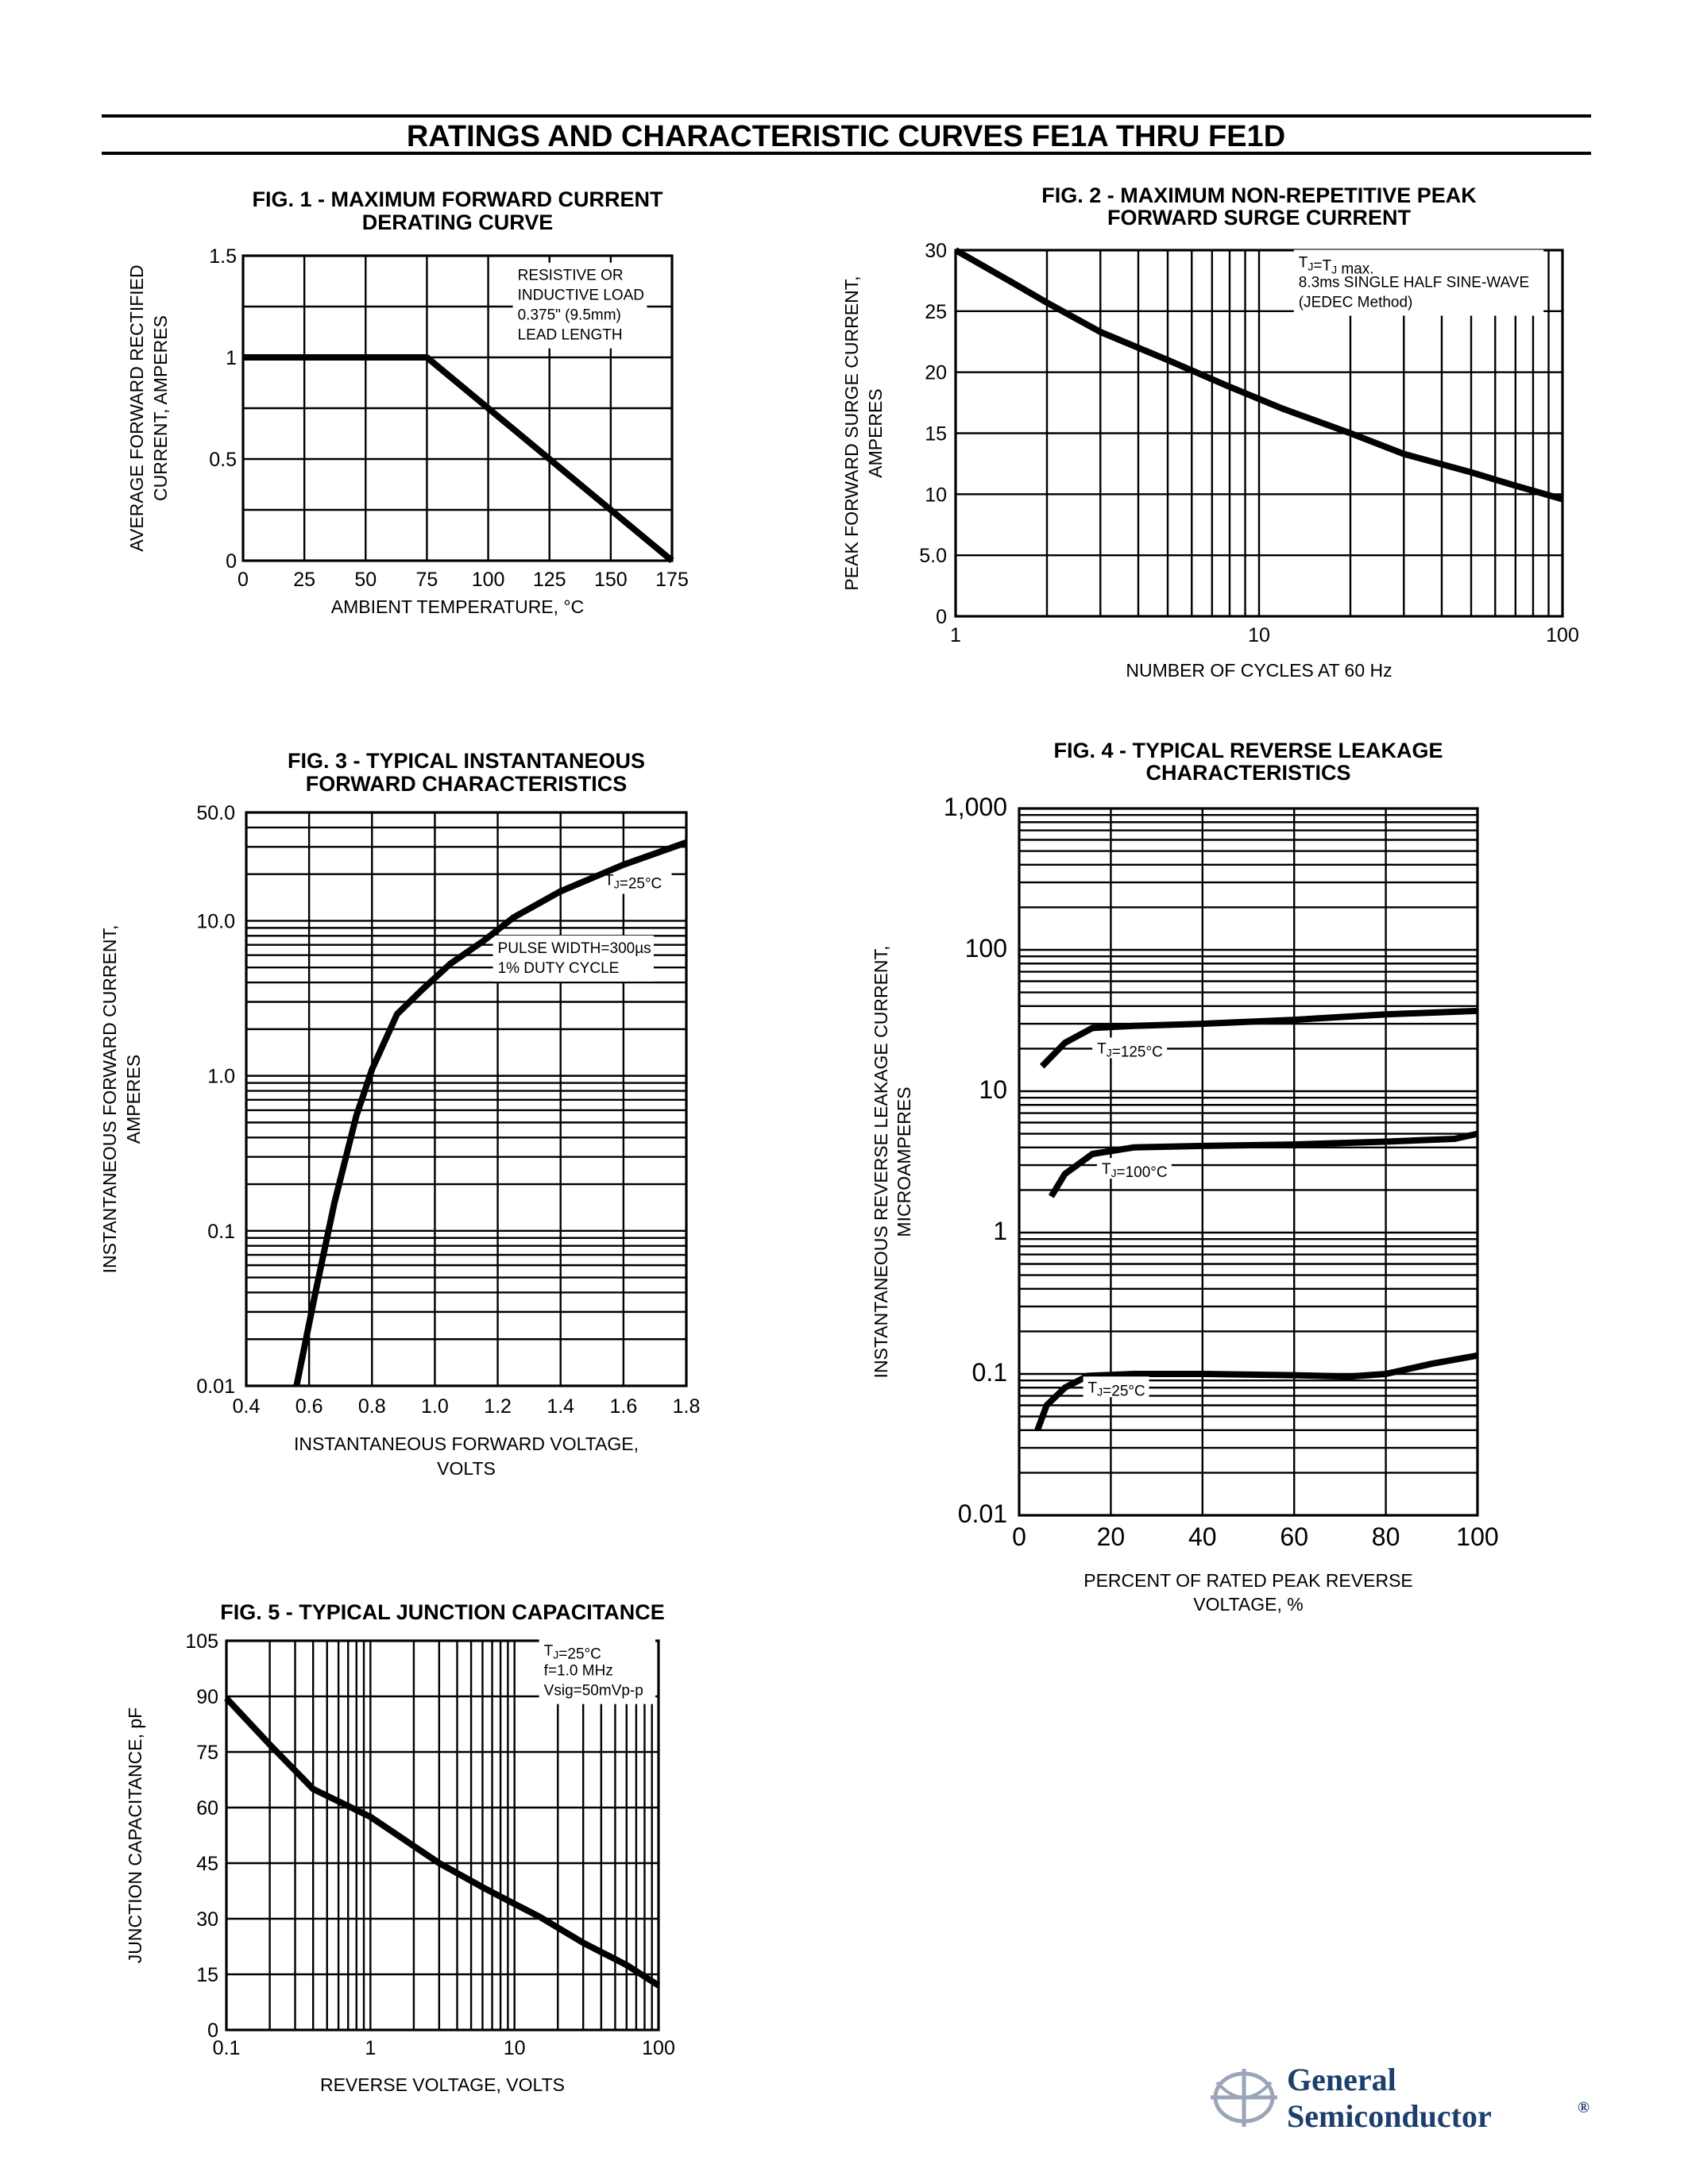 The width and height of the screenshot is (1688, 2184). Describe the element at coordinates (304, 580) in the screenshot. I see `x-tick-label: 25` at that location.